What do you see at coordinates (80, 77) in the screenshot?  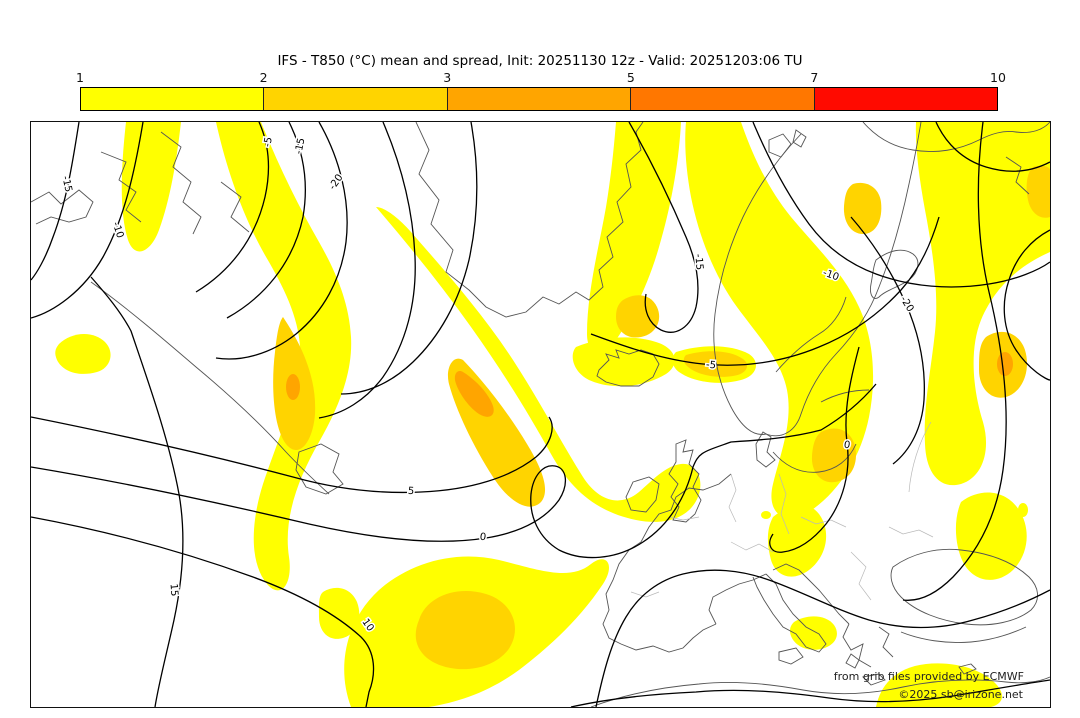 I see `colorbar-tick-label: 1` at bounding box center [80, 77].